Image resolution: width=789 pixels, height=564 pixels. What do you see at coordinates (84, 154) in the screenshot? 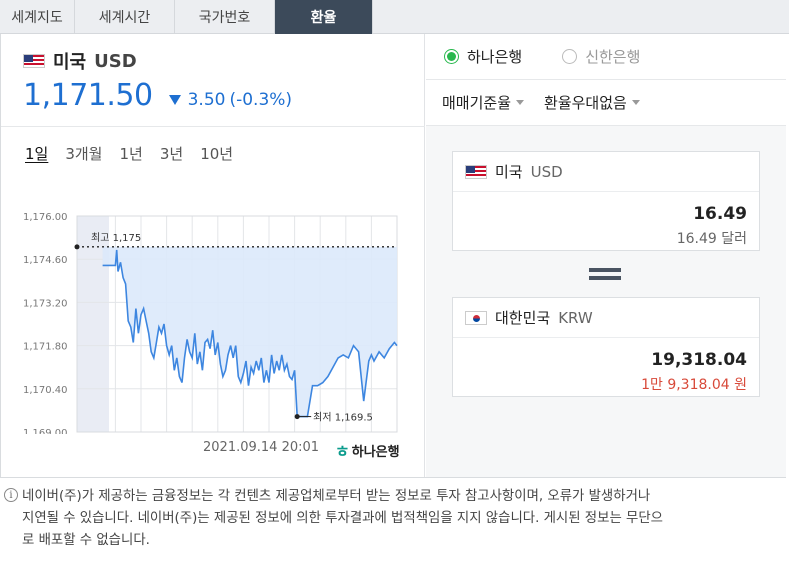
I see `period-3m: 3개월` at bounding box center [84, 154].